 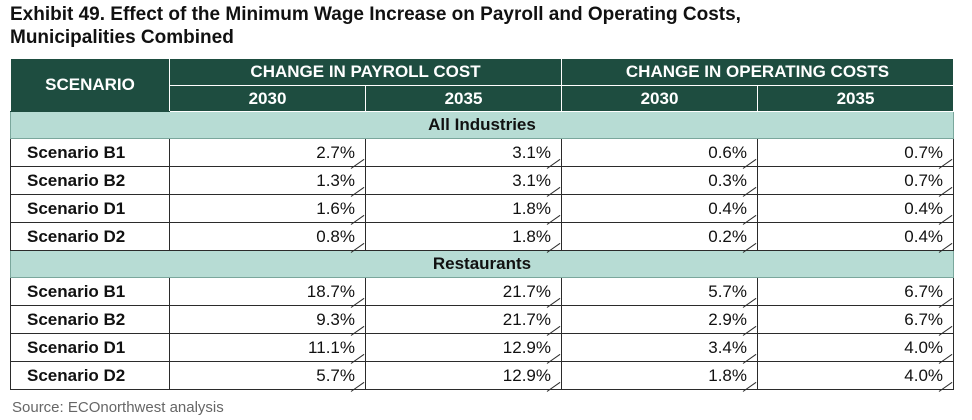 What do you see at coordinates (267, 152) in the screenshot?
I see `value-cell: 2.7%` at bounding box center [267, 152].